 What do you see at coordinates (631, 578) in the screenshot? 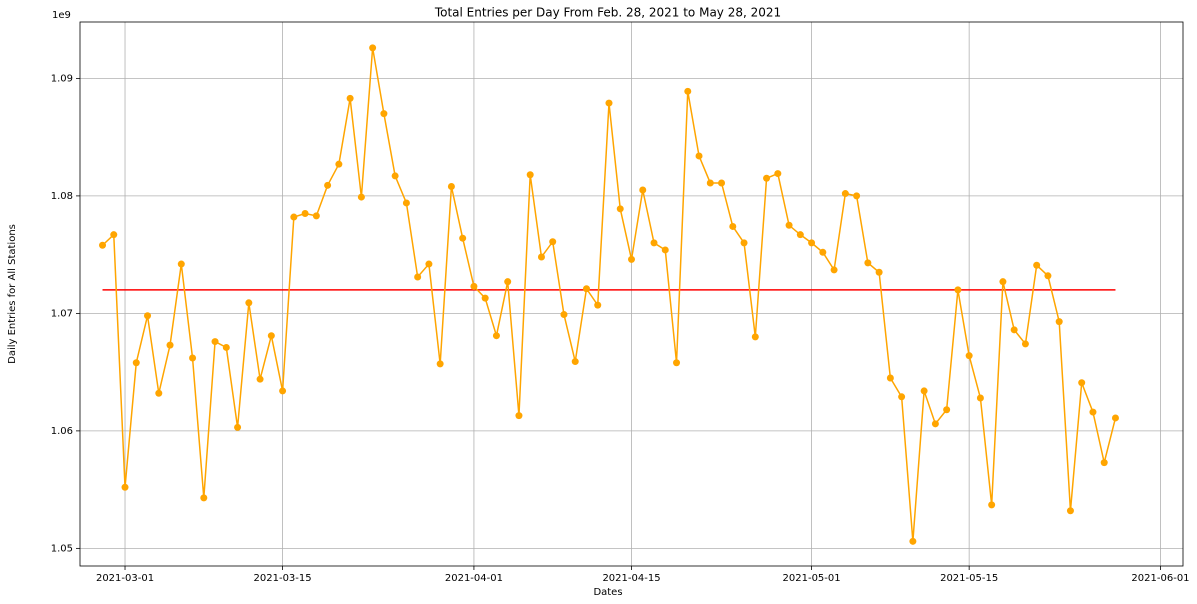
I see `x-tick-label: 2021-04-15` at bounding box center [631, 578].